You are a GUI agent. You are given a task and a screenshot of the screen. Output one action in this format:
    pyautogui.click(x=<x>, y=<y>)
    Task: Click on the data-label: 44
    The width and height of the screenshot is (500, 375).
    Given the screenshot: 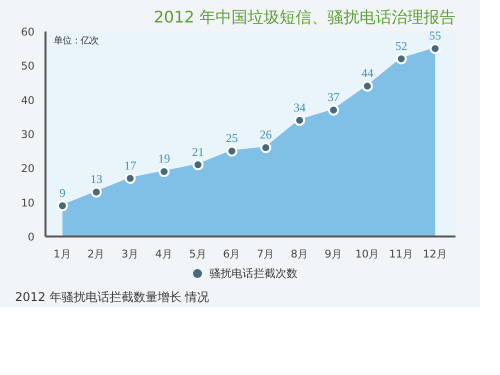 What is the action you would take?
    pyautogui.click(x=367, y=73)
    